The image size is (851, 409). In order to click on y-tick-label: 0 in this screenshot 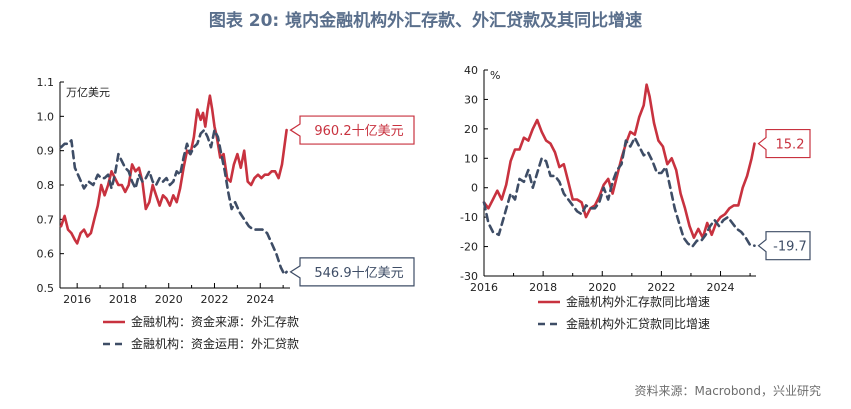, I will do `click(474, 188)`.